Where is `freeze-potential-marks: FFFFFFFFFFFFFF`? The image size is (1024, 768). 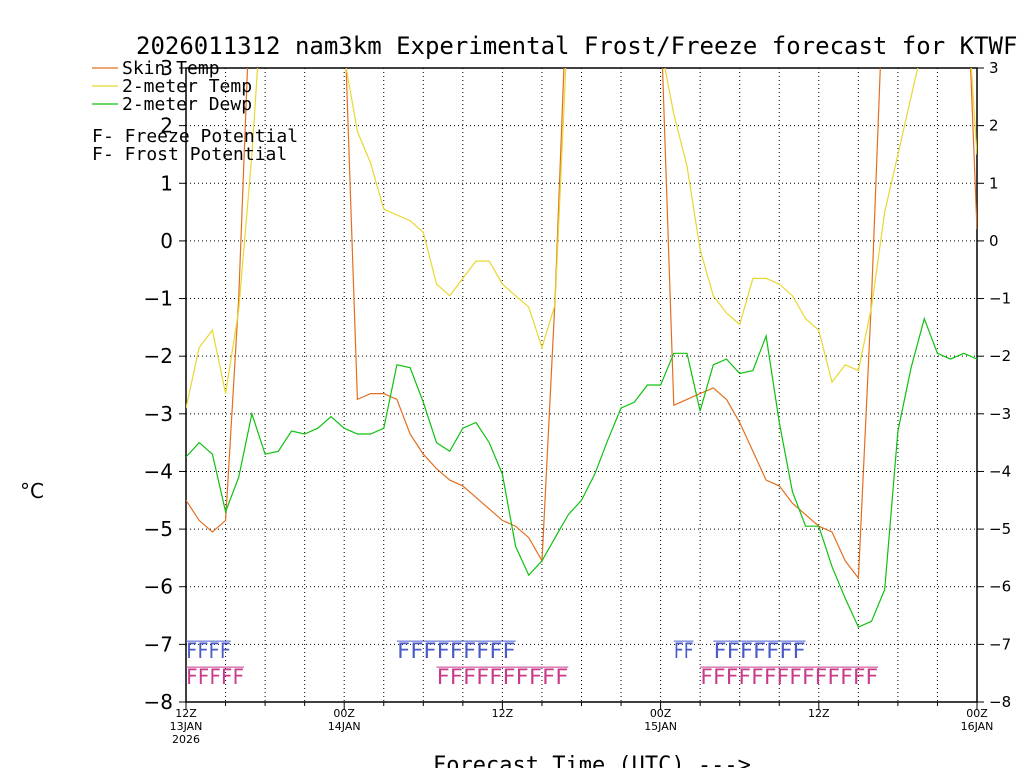
freeze-potential-marks: FFFFFFFFFFFFFF is located at coordinates (789, 677).